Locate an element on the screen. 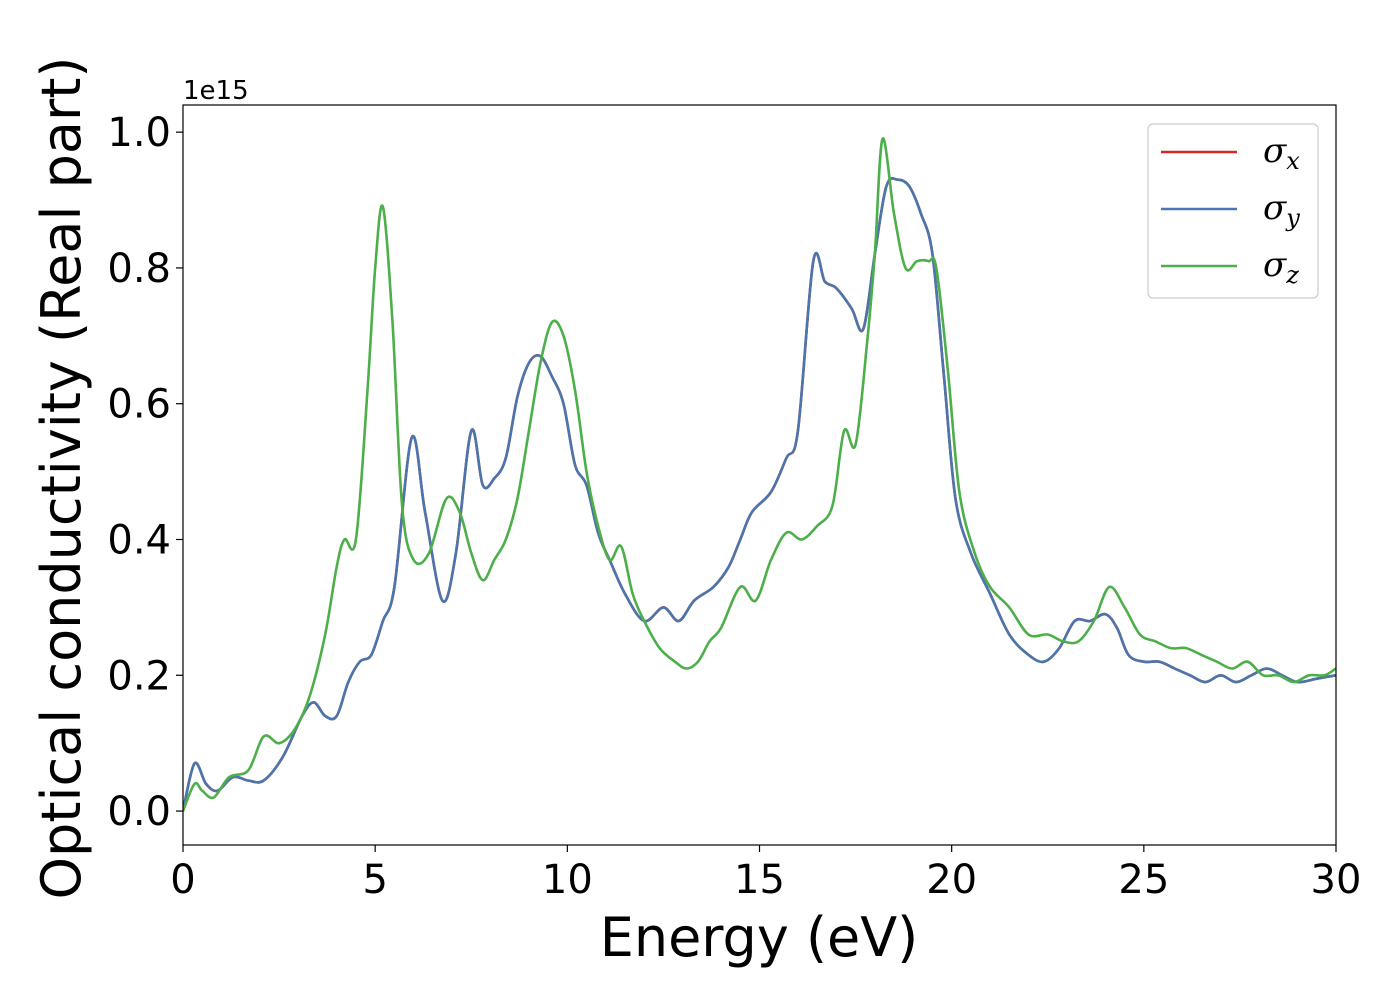 The image size is (1400, 1000). y-offset-label: 1e15 is located at coordinates (216, 91).